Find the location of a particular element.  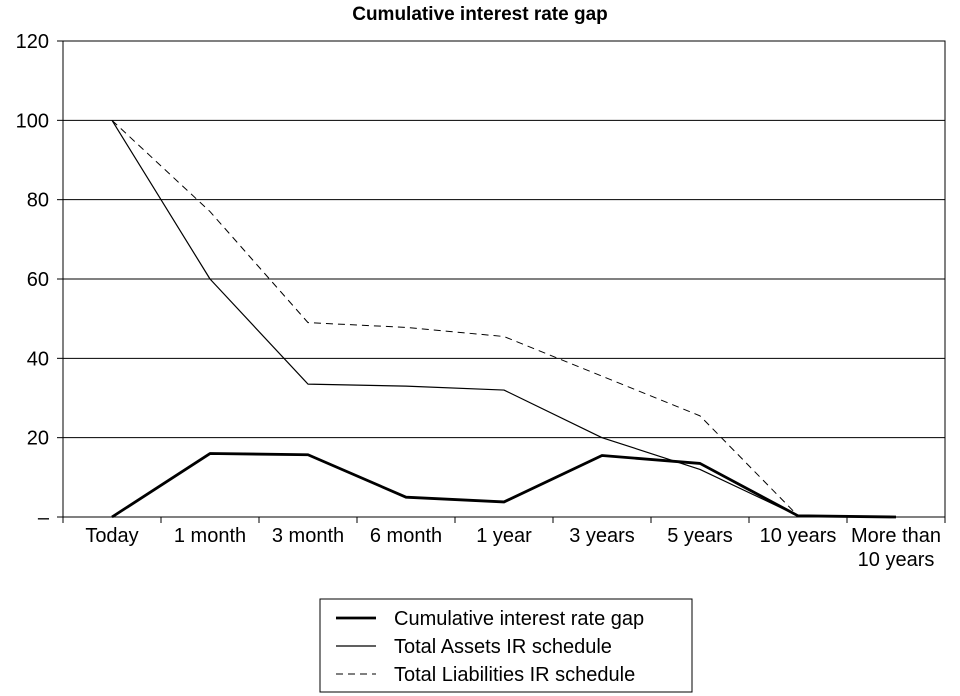

legend-box is located at coordinates (506, 645).